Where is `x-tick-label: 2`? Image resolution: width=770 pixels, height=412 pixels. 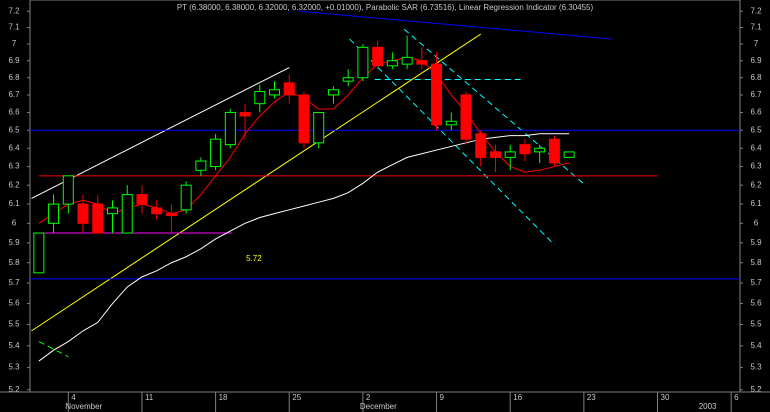
x-tick-label: 2 is located at coordinates (368, 397).